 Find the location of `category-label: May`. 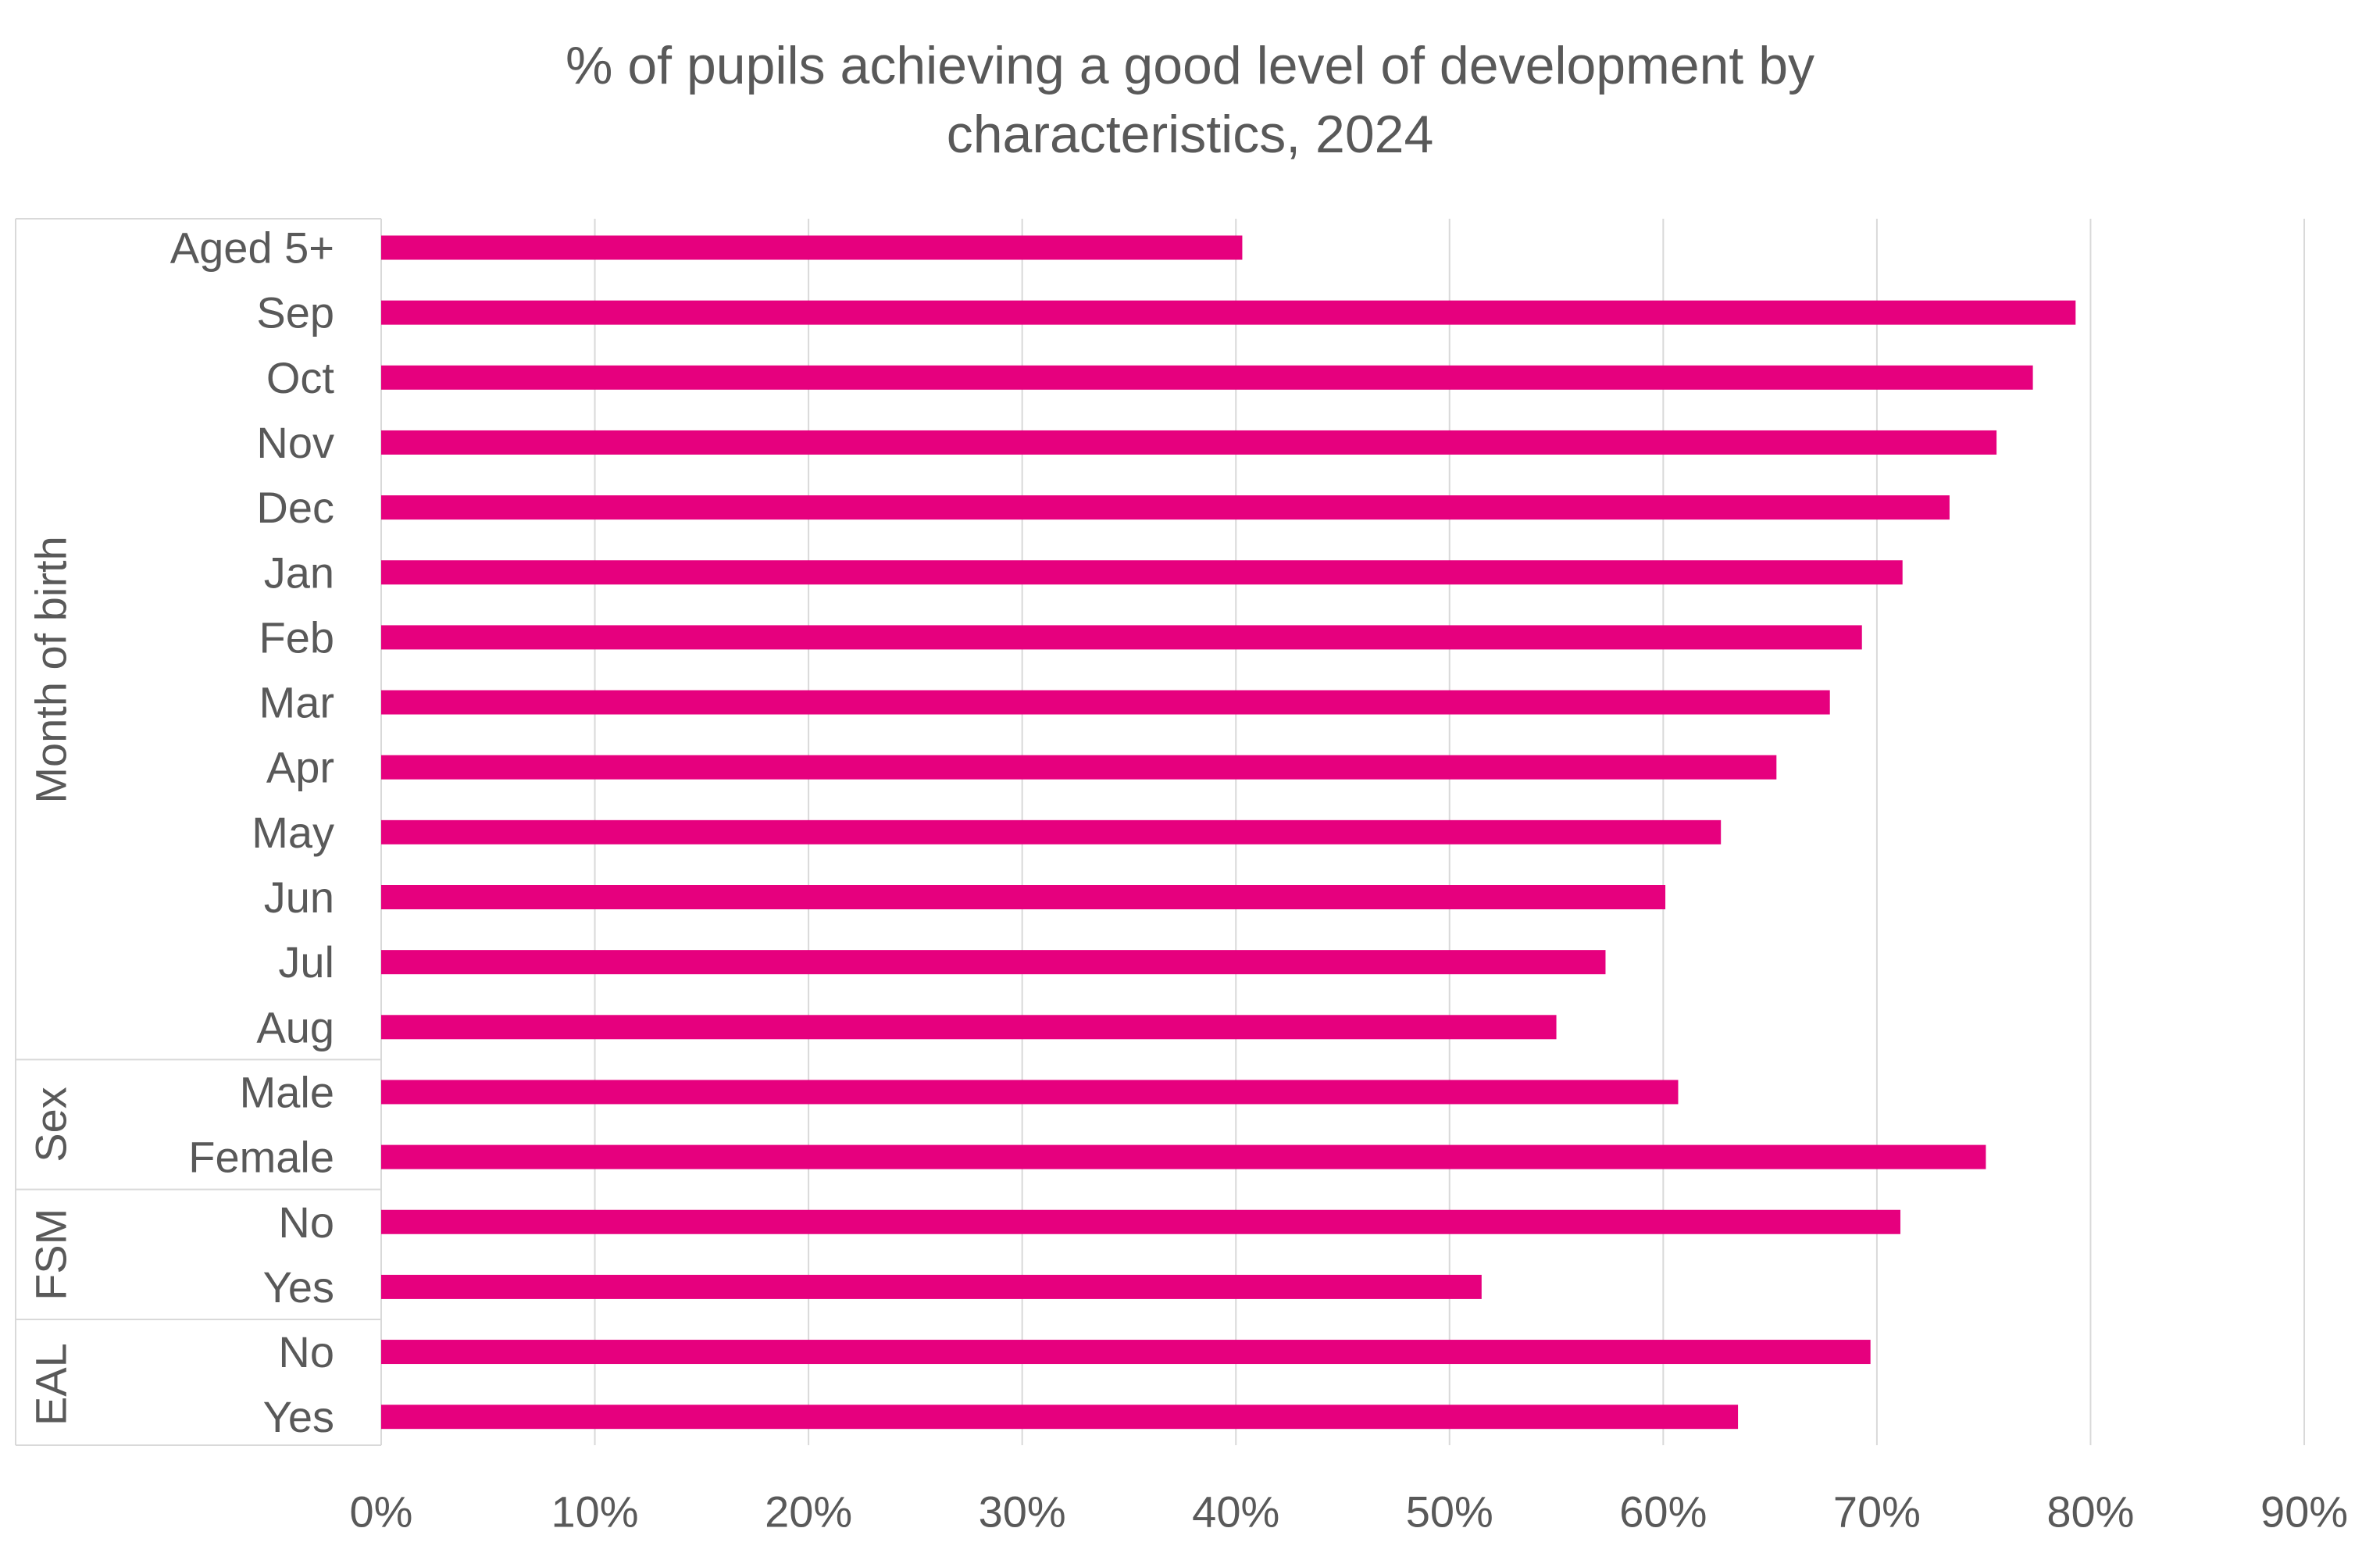

category-label: May is located at coordinates (293, 832).